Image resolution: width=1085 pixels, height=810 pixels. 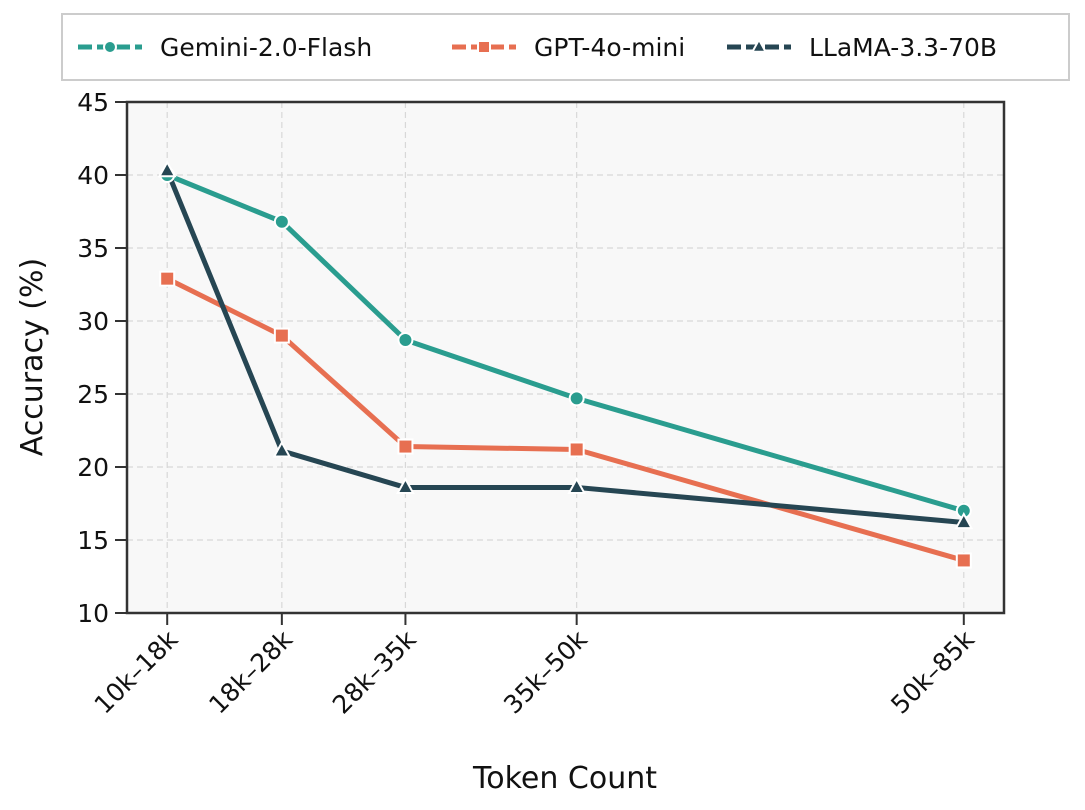 I want to click on x-tick-label: 50k–85k, so click(x=932, y=671).